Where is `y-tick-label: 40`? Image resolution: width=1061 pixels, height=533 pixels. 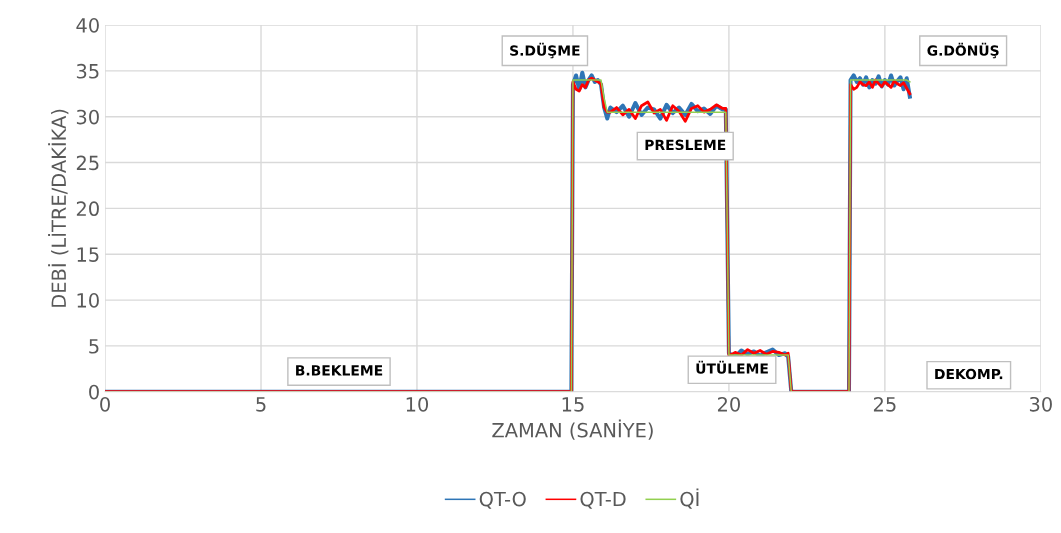
y-tick-label: 40 is located at coordinates (87, 25).